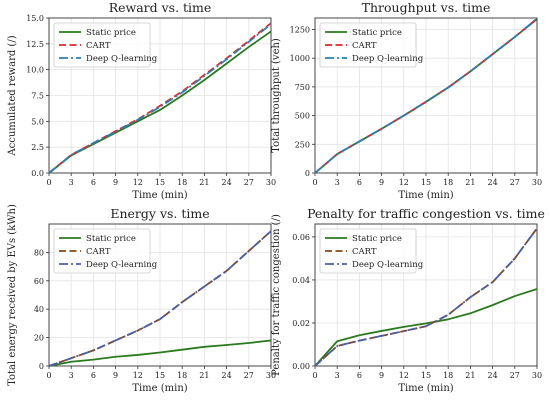 The height and width of the screenshot is (405, 550). What do you see at coordinates (300, 29) in the screenshot?
I see `y-tick-label: 1250` at bounding box center [300, 29].